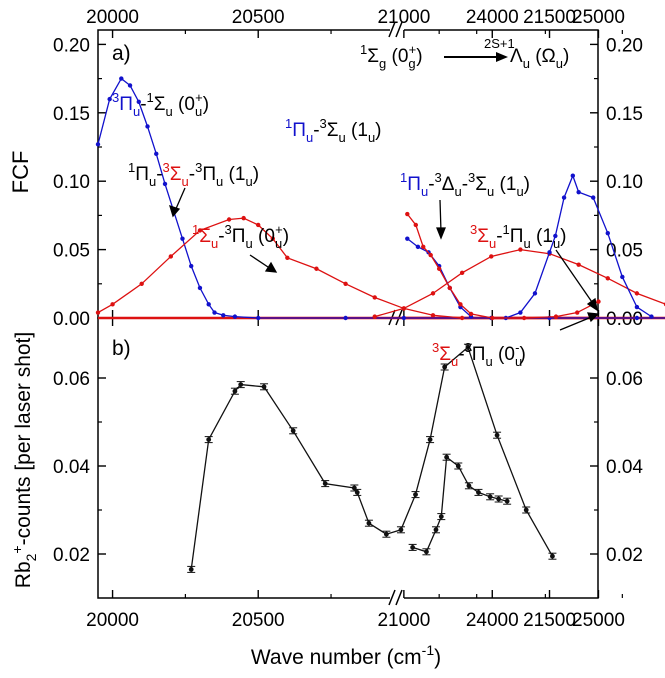  Describe the element at coordinates (624, 467) in the screenshot. I see `y-tick-label-b-right: 0.04` at that location.